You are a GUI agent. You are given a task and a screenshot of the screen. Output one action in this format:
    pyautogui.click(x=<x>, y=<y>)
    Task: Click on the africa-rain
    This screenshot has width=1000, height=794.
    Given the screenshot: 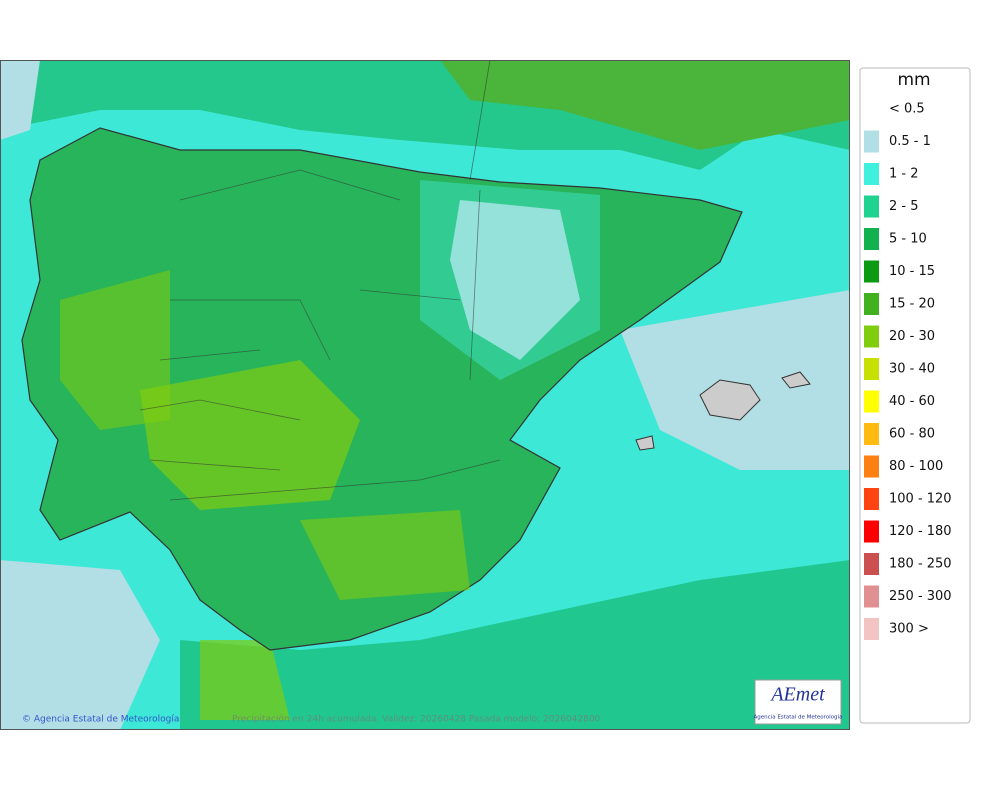 What is the action you would take?
    pyautogui.click(x=245, y=680)
    